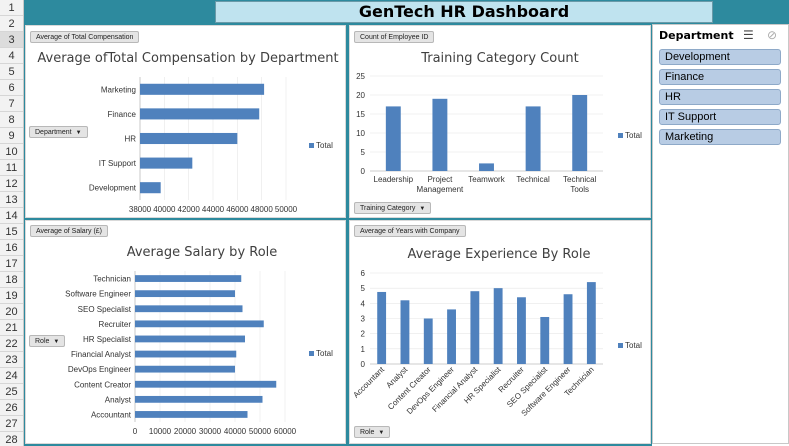 Image resolution: width=789 pixels, height=446 pixels. What do you see at coordinates (11, 264) in the screenshot?
I see `row-number: 17` at bounding box center [11, 264].